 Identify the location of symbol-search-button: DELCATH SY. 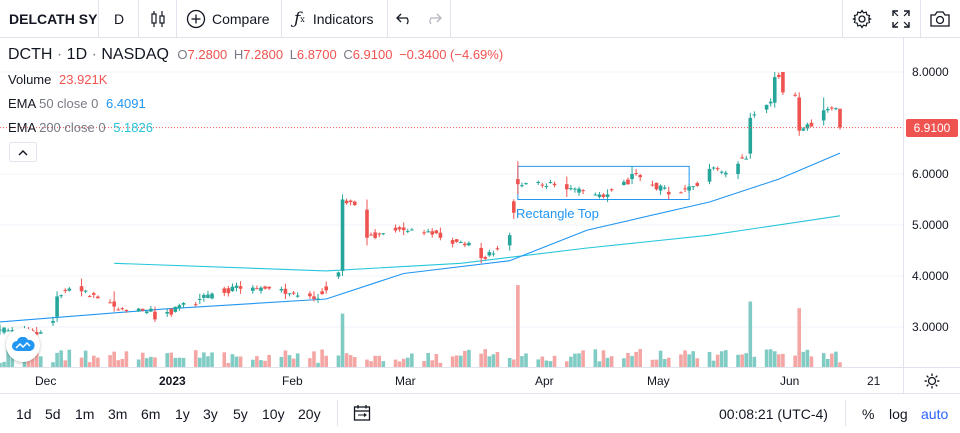
(53, 19).